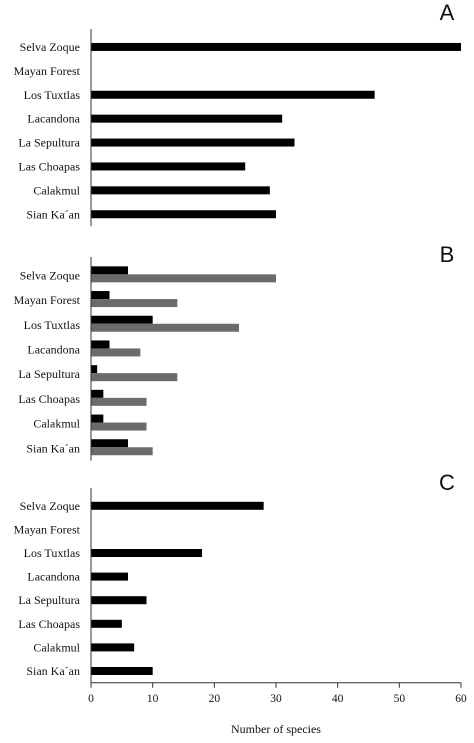  I want to click on x-tick-label: 20, so click(215, 699).